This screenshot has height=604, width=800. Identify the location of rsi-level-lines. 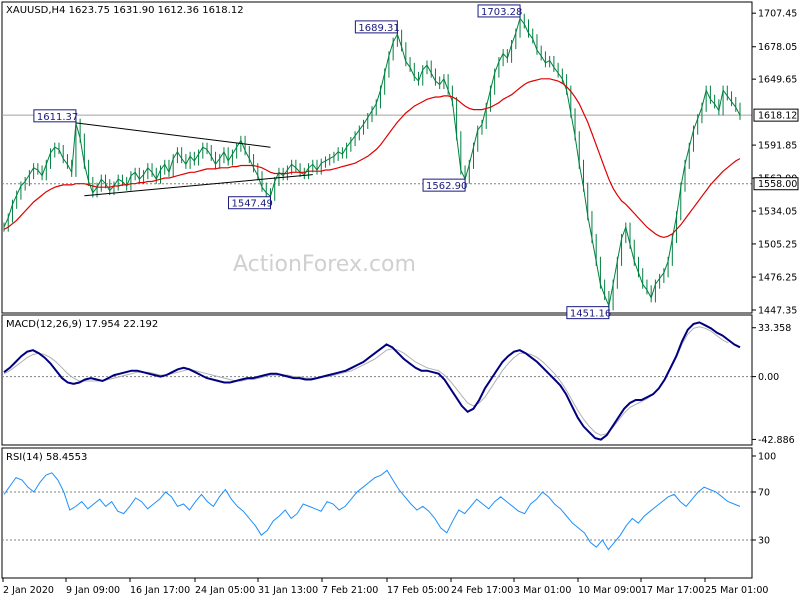
(377, 516).